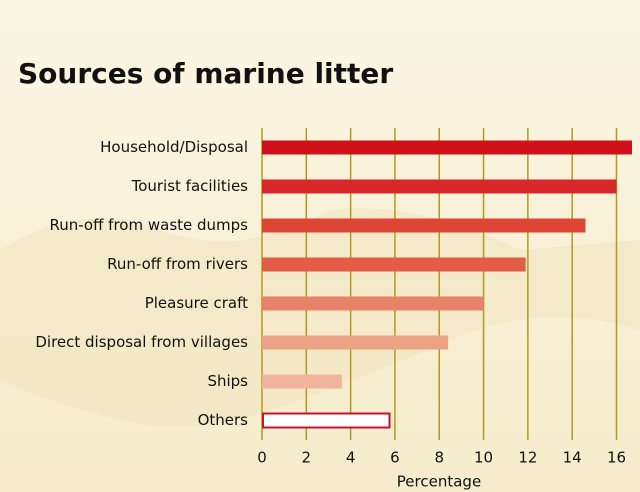 This screenshot has width=640, height=492. Describe the element at coordinates (262, 458) in the screenshot. I see `x-tick-label: 0` at that location.